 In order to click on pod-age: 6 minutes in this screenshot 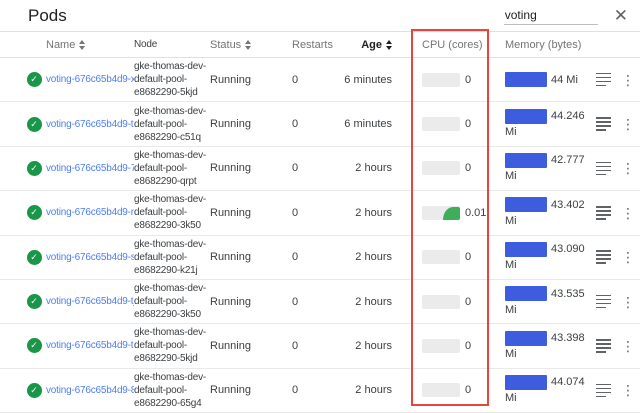, I will do `click(368, 124)`.